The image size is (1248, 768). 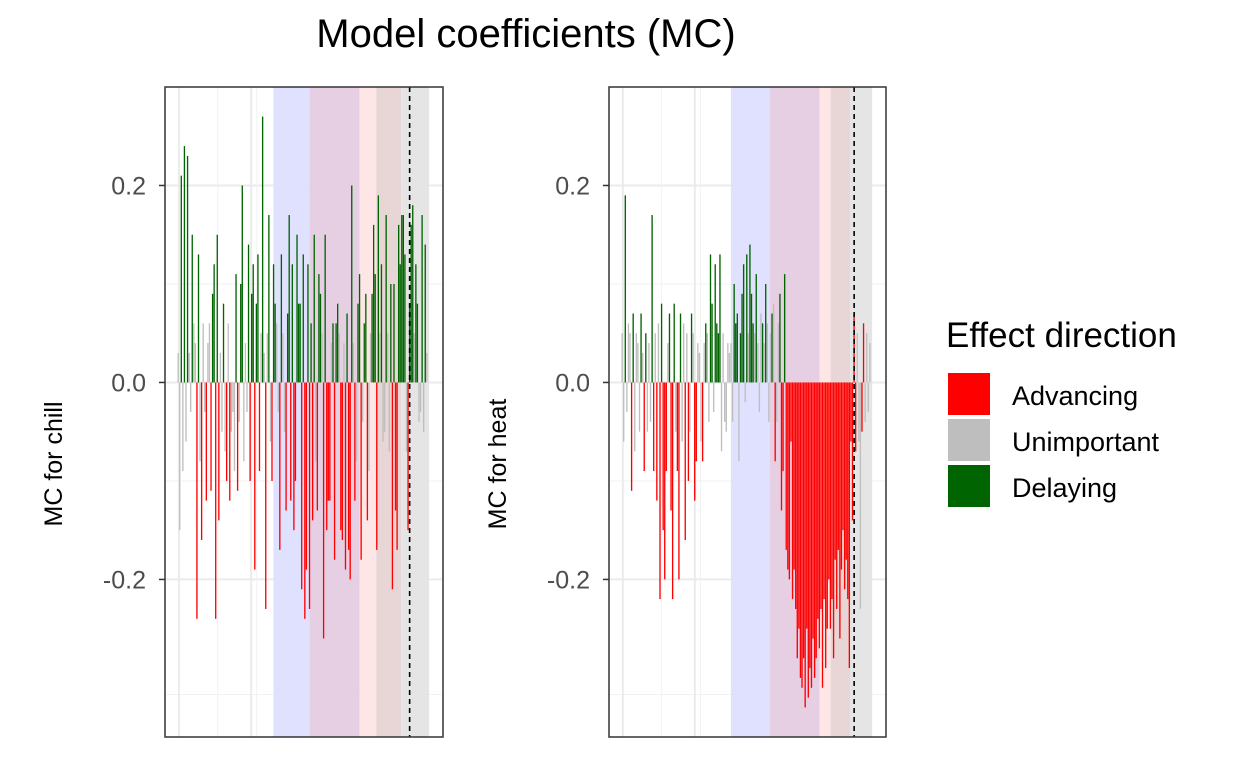 What do you see at coordinates (54, 463) in the screenshot?
I see `y-axis-title: MC for chill` at bounding box center [54, 463].